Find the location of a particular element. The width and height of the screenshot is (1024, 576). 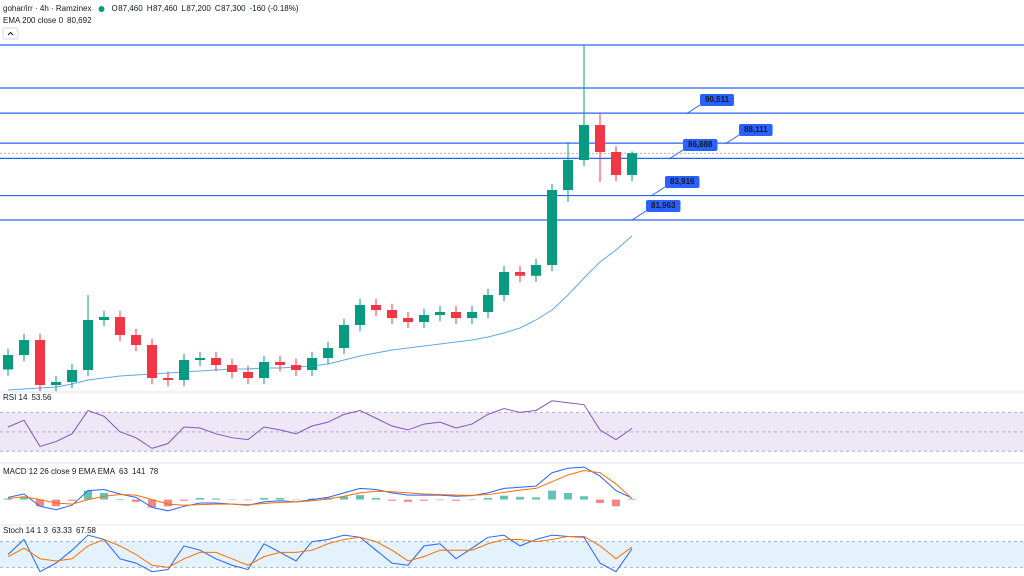

signal-value: 78 is located at coordinates (153, 471).